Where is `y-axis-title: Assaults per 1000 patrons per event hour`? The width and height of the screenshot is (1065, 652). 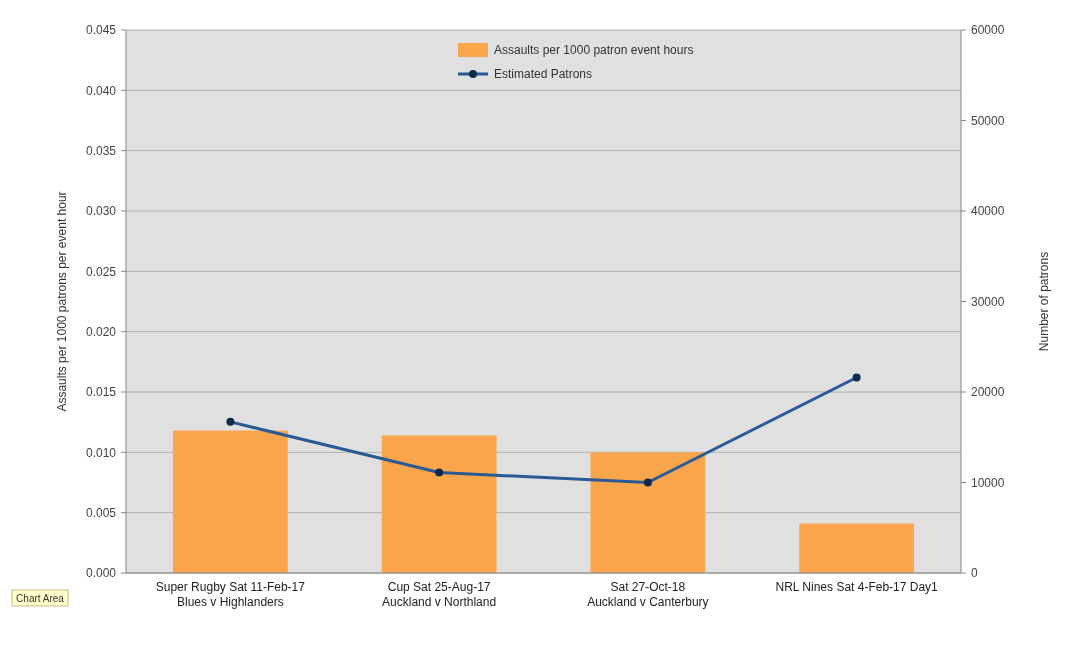
y-axis-title: Assaults per 1000 patrons per event hour is located at coordinates (62, 301).